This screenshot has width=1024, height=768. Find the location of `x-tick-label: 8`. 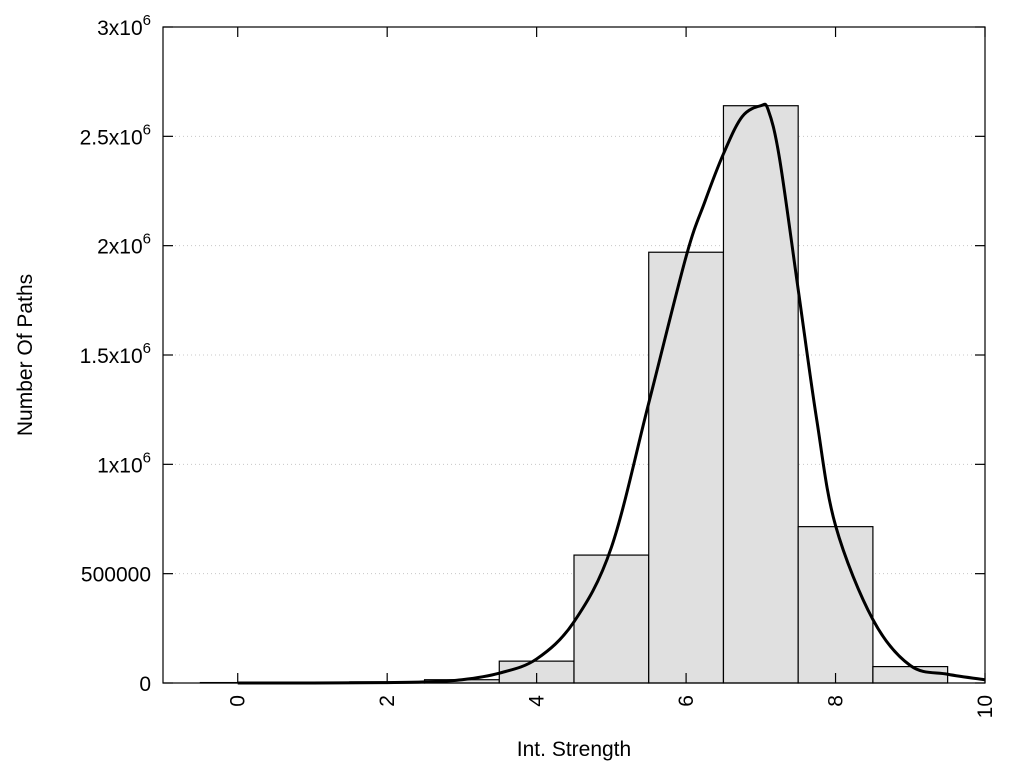

x-tick-label: 8 is located at coordinates (836, 701).